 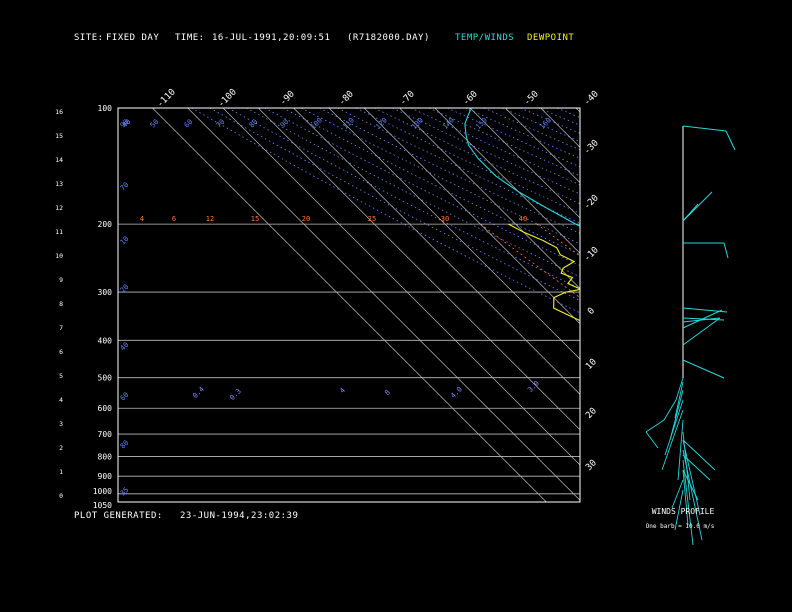 I want to click on left-theta-label: 70, so click(x=125, y=187).